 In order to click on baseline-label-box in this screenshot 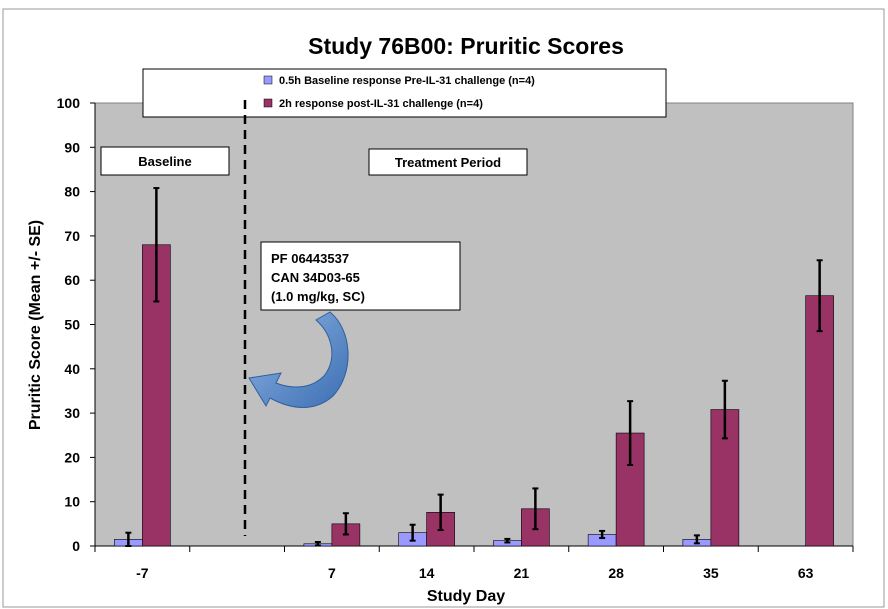, I will do `click(165, 161)`.